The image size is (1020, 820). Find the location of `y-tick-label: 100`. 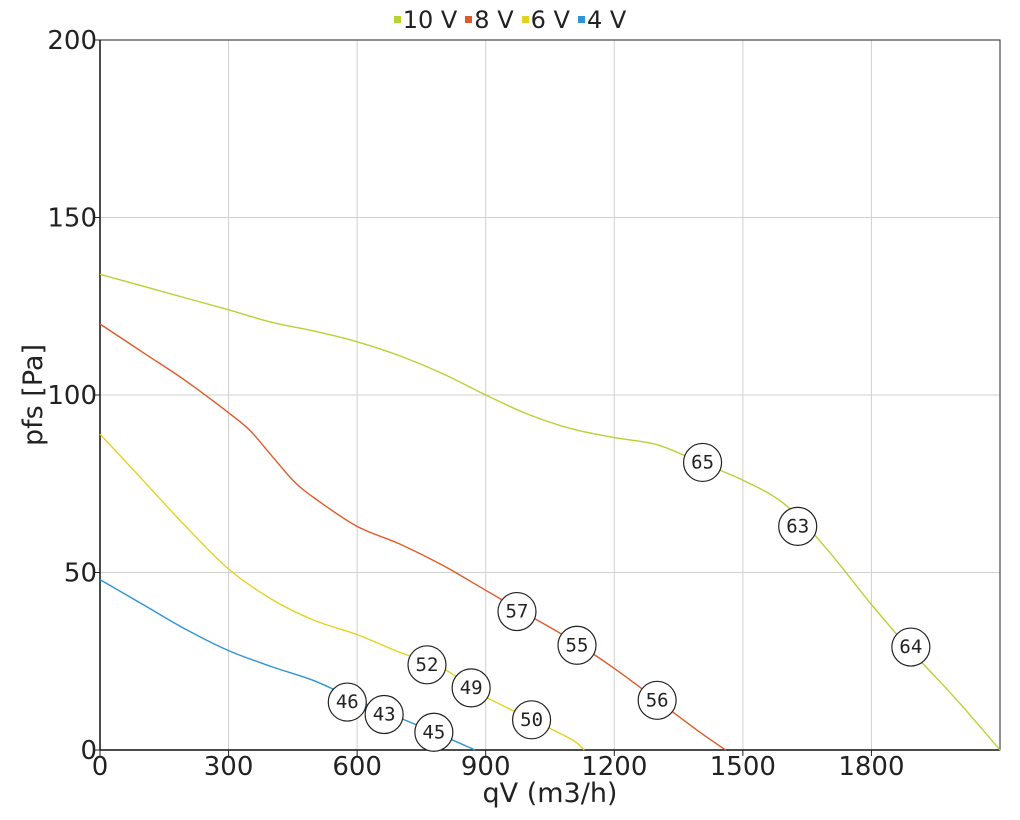

y-tick-label: 100 is located at coordinates (72, 396).